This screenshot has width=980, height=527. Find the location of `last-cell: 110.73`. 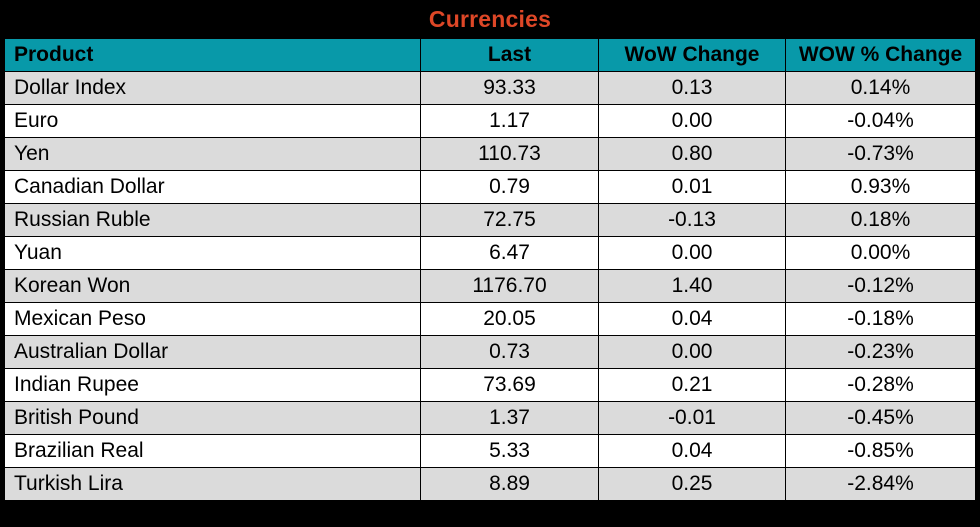

last-cell: 110.73 is located at coordinates (509, 154).